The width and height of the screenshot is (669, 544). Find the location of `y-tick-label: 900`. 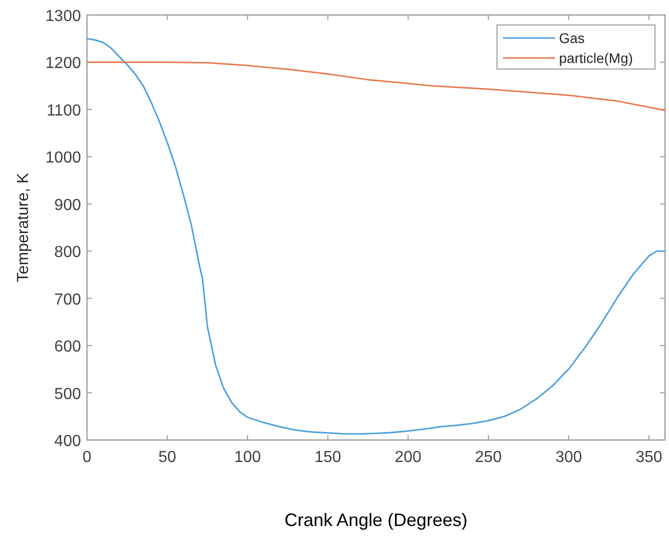

y-tick-label: 900 is located at coordinates (68, 205).